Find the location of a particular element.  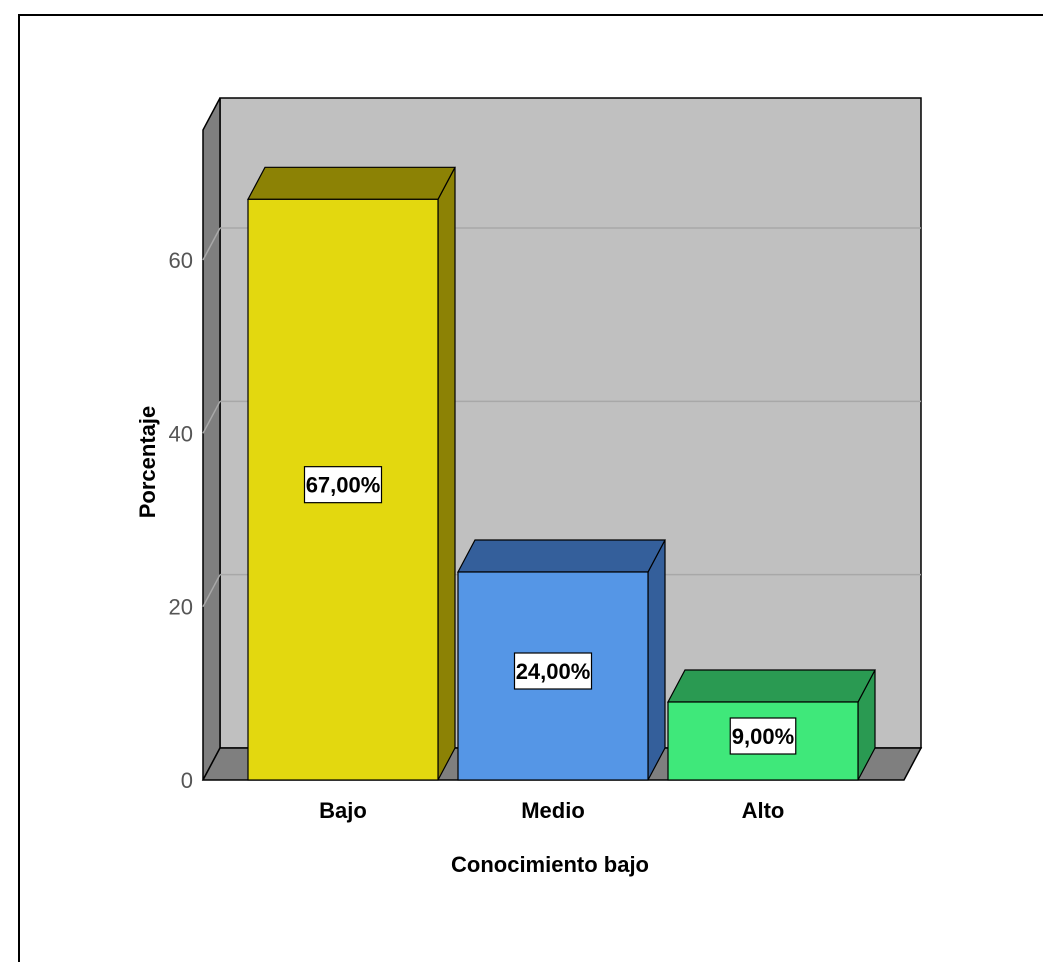

x-axis-title: Conocimiento bajo is located at coordinates (550, 864).